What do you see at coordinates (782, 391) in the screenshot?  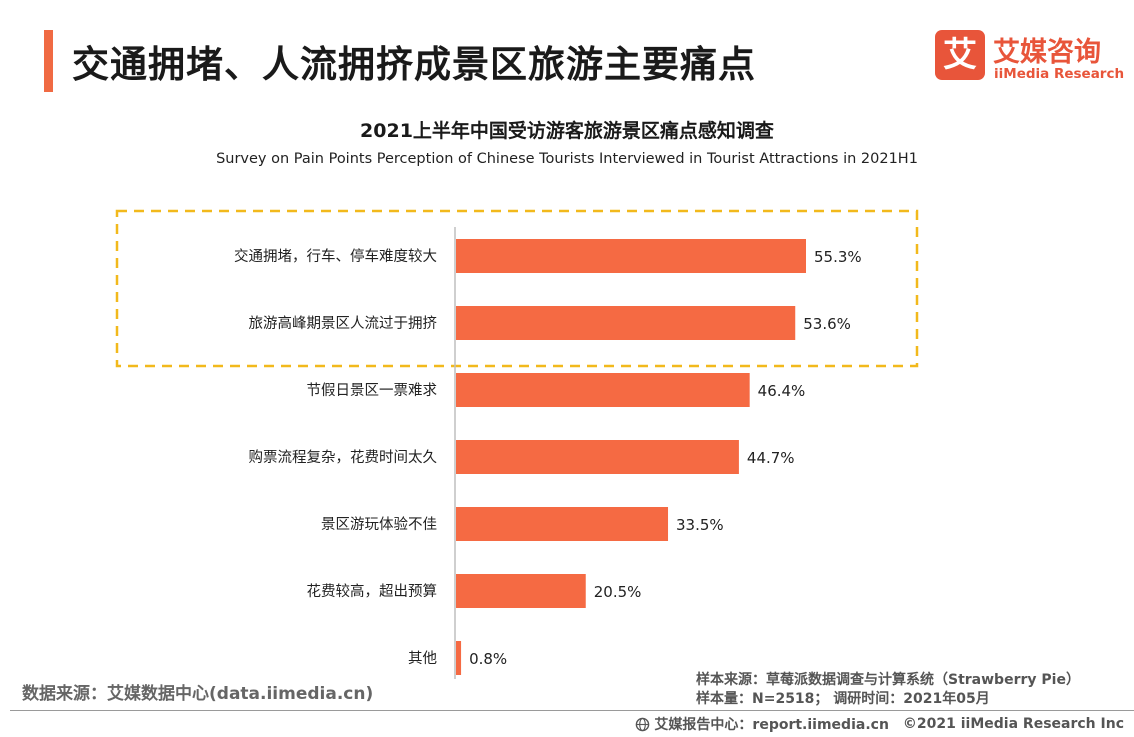 I see `data-label: 46.4%` at bounding box center [782, 391].